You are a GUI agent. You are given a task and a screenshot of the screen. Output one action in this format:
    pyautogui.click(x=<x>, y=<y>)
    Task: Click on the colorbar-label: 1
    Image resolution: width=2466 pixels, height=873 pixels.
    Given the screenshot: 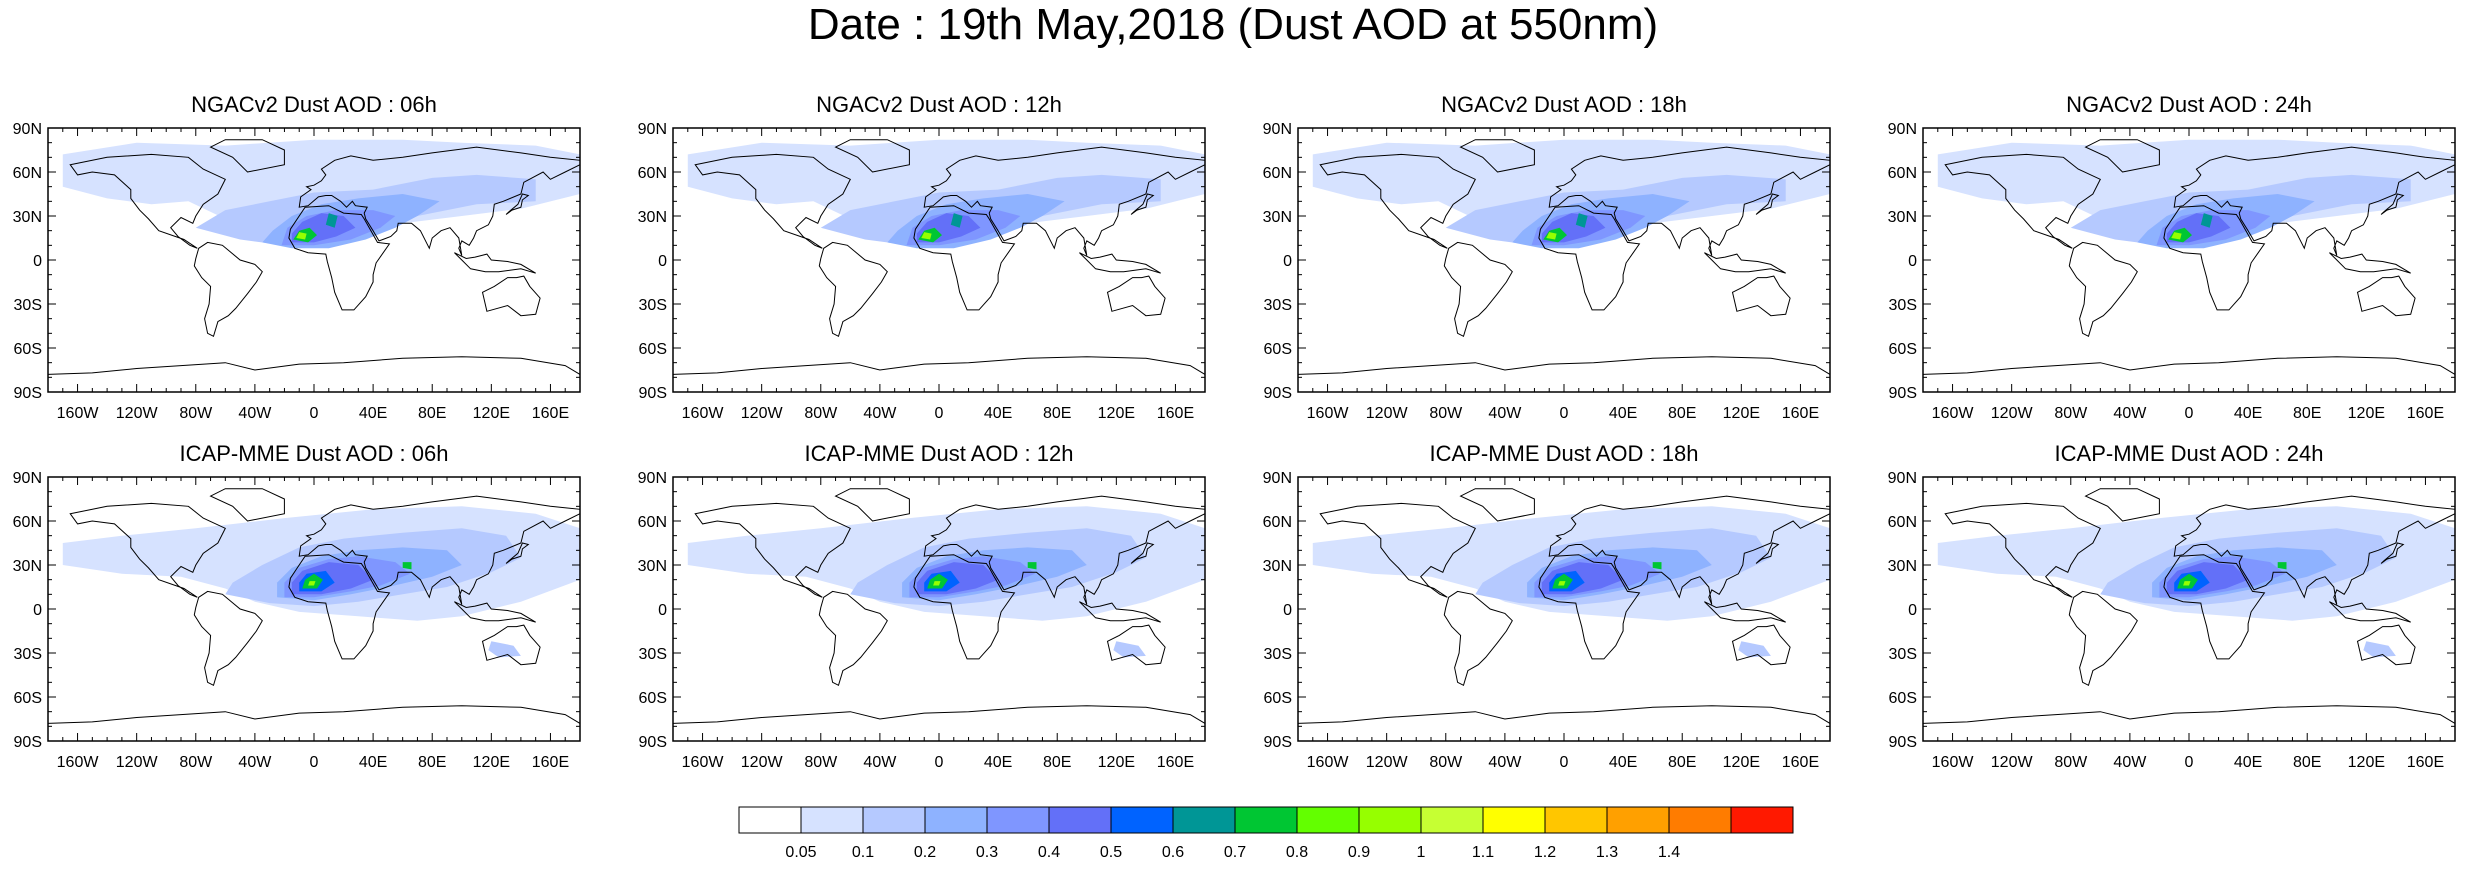 What is the action you would take?
    pyautogui.click(x=1421, y=852)
    